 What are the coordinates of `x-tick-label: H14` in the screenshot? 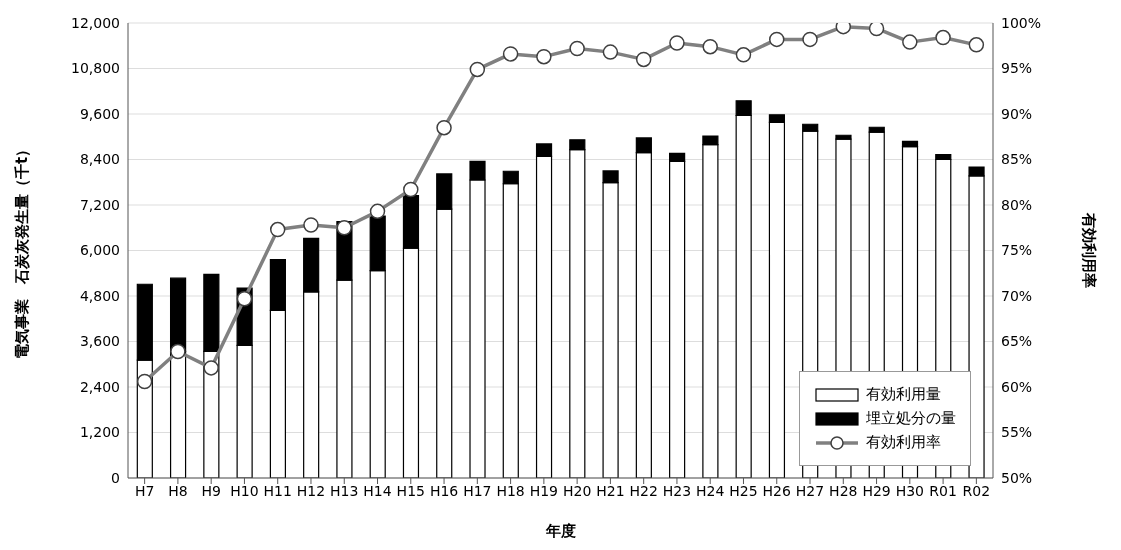 It's located at (377, 490).